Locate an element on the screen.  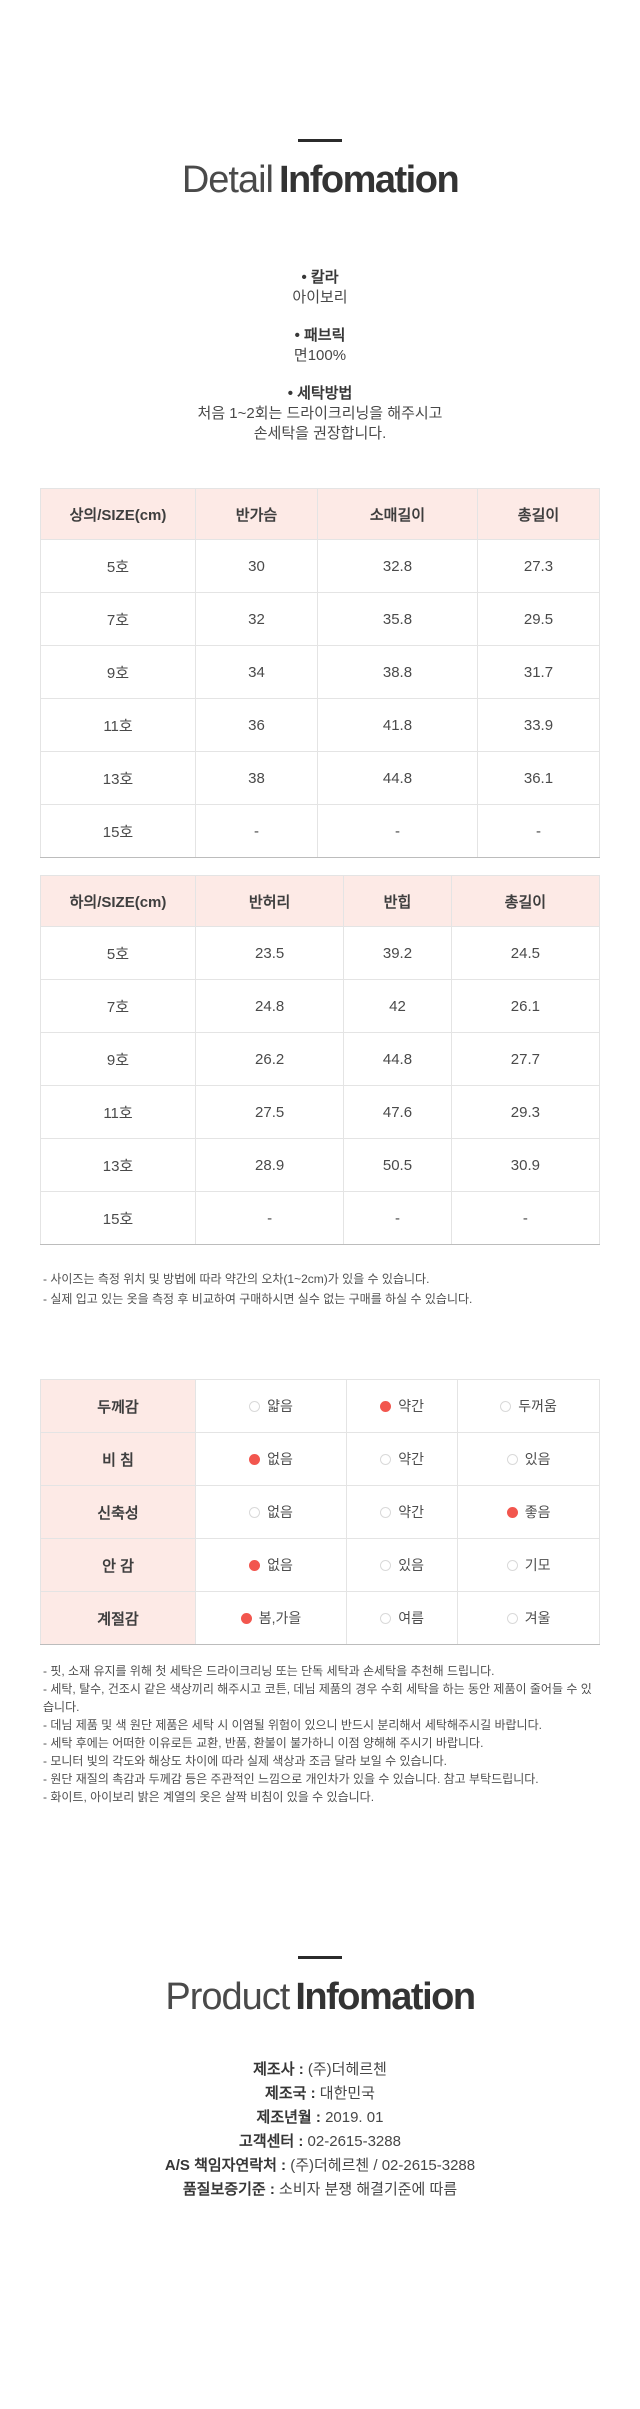
attribute-label-cell: 계절감 is located at coordinates (118, 1618).